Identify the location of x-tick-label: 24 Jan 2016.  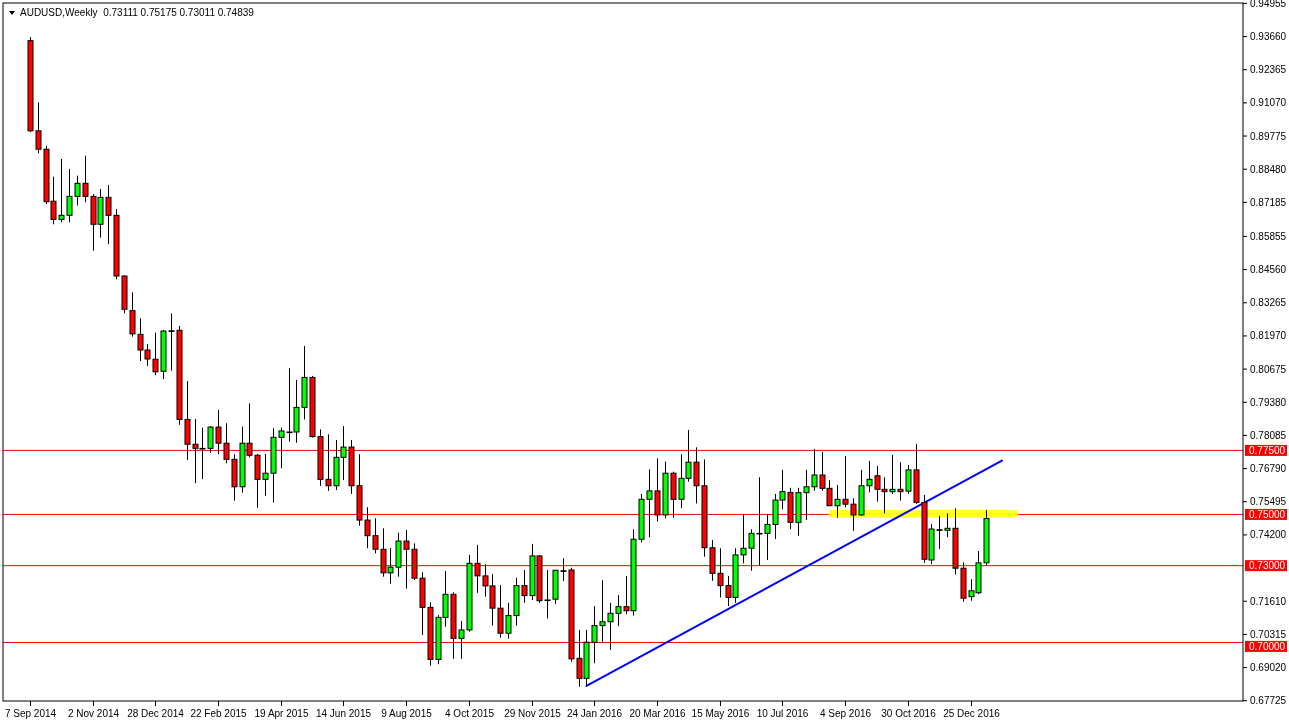
(594, 713).